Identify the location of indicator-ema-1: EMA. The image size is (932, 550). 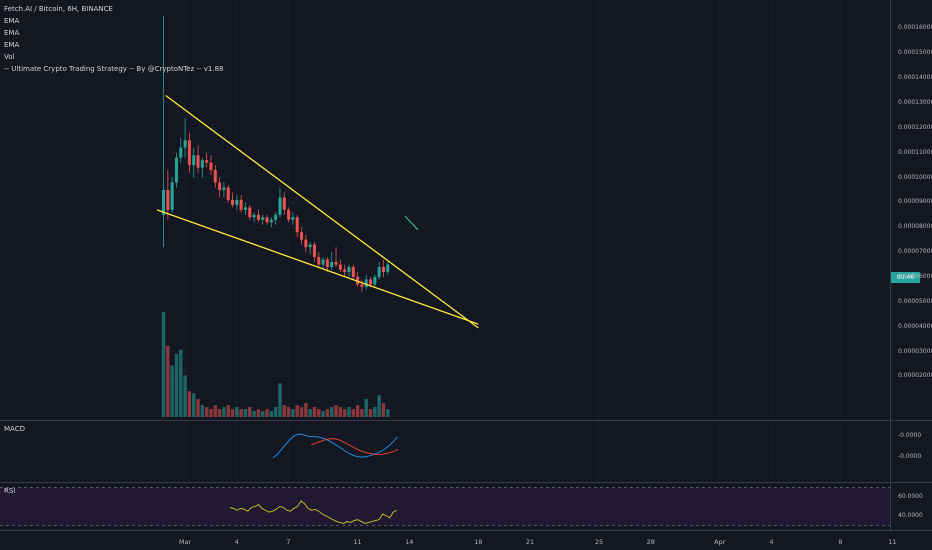
(12, 21).